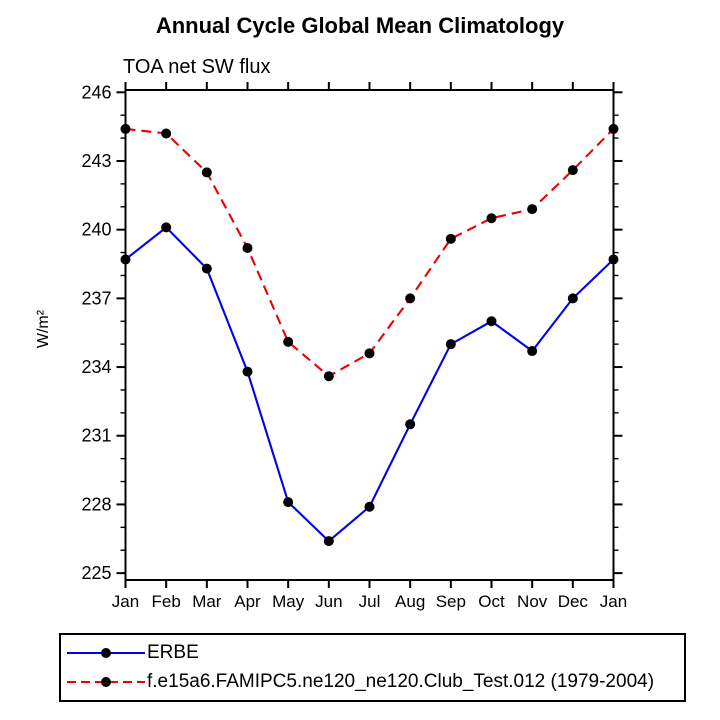  I want to click on svg-text: 240, so click(96, 230).